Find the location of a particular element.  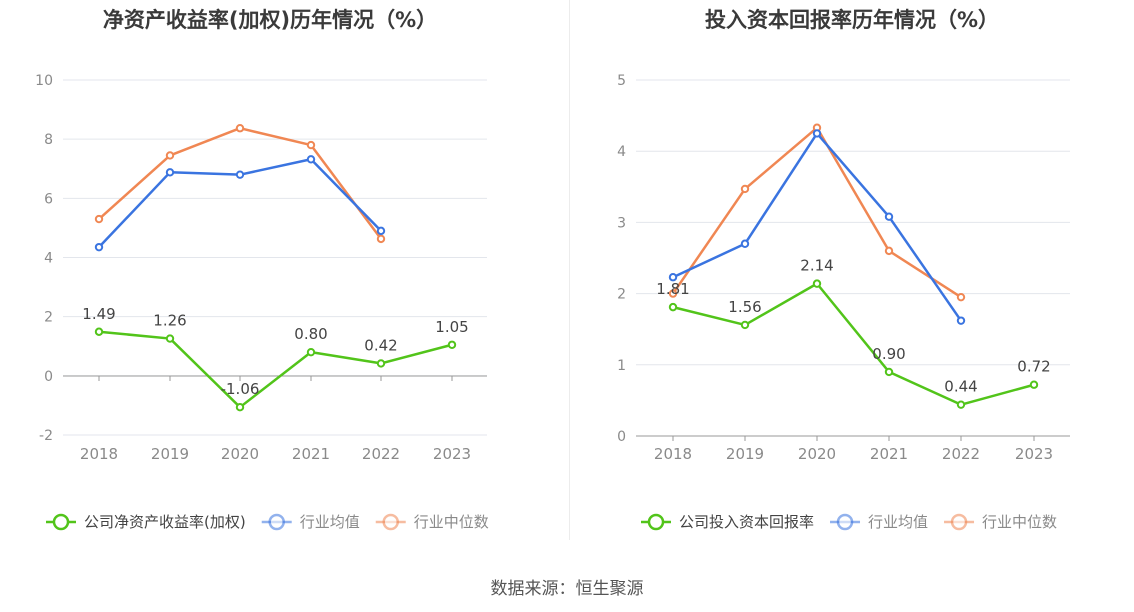

roic-legend-label-0: 公司投入资本回报率 is located at coordinates (746, 522).